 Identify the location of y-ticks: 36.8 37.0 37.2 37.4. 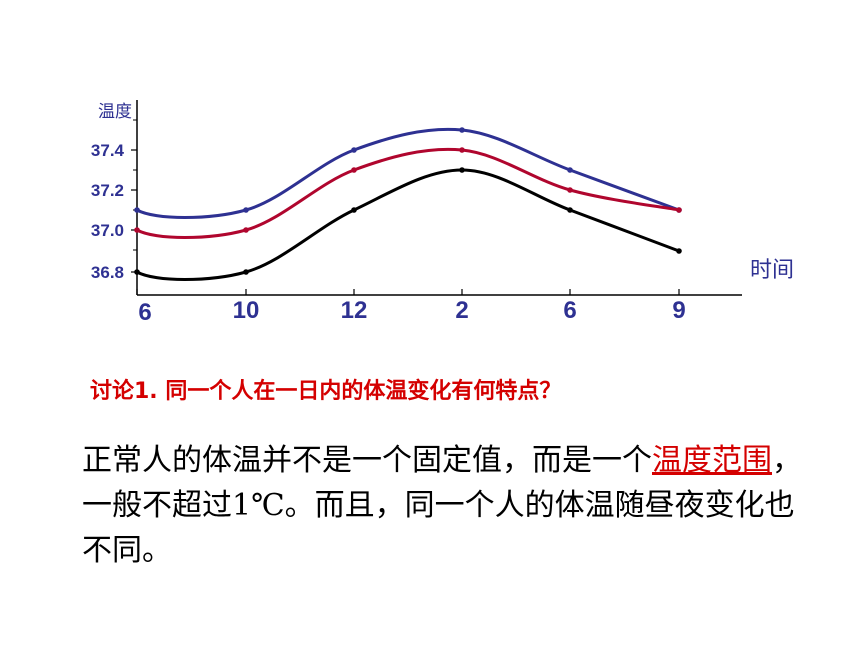
(114, 200).